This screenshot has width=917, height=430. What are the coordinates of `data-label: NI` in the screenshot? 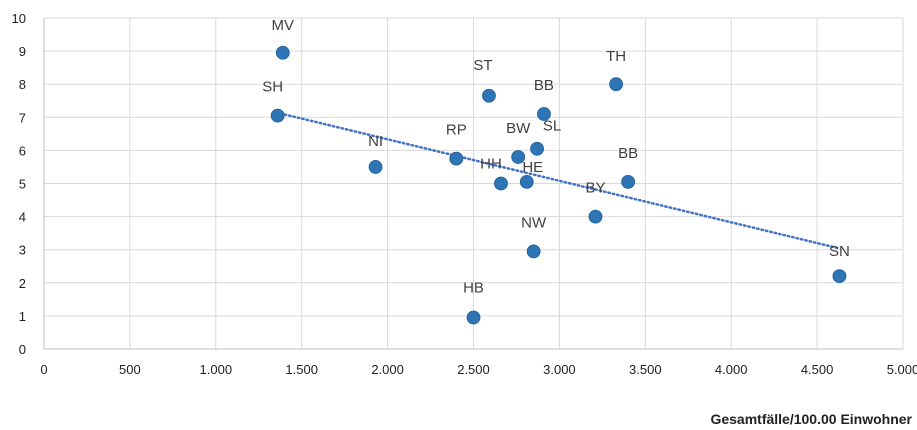 It's located at (375, 141).